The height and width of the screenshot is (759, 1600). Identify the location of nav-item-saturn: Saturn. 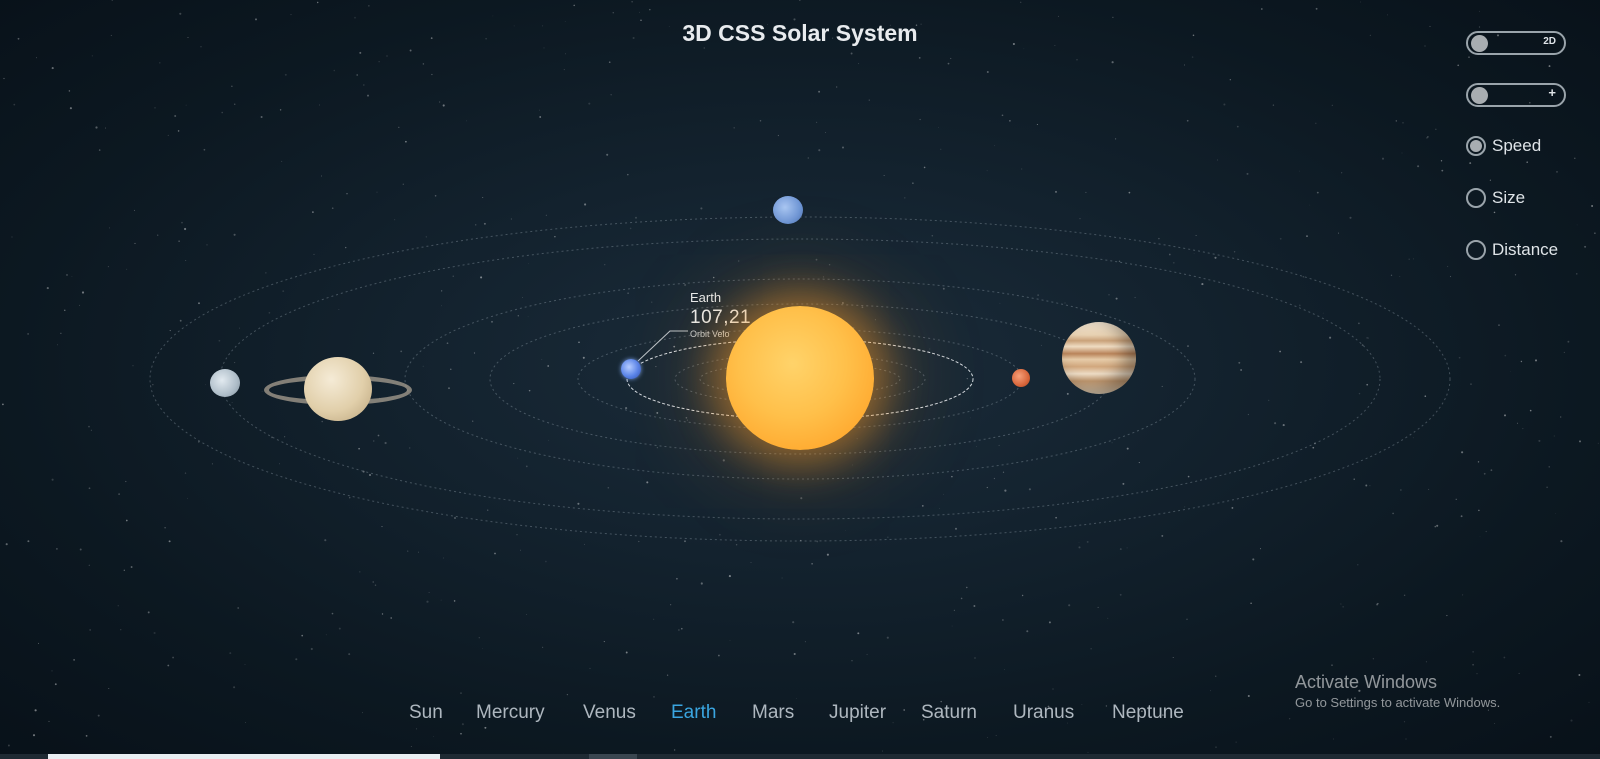
(949, 712).